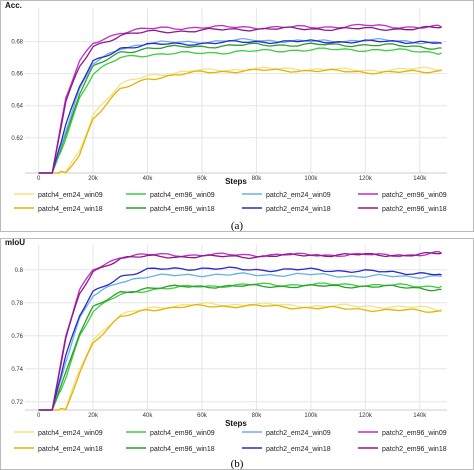 This screenshot has height=470, width=474. What do you see at coordinates (17, 107) in the screenshot?
I see `y-tick-label: 0.64` at bounding box center [17, 107].